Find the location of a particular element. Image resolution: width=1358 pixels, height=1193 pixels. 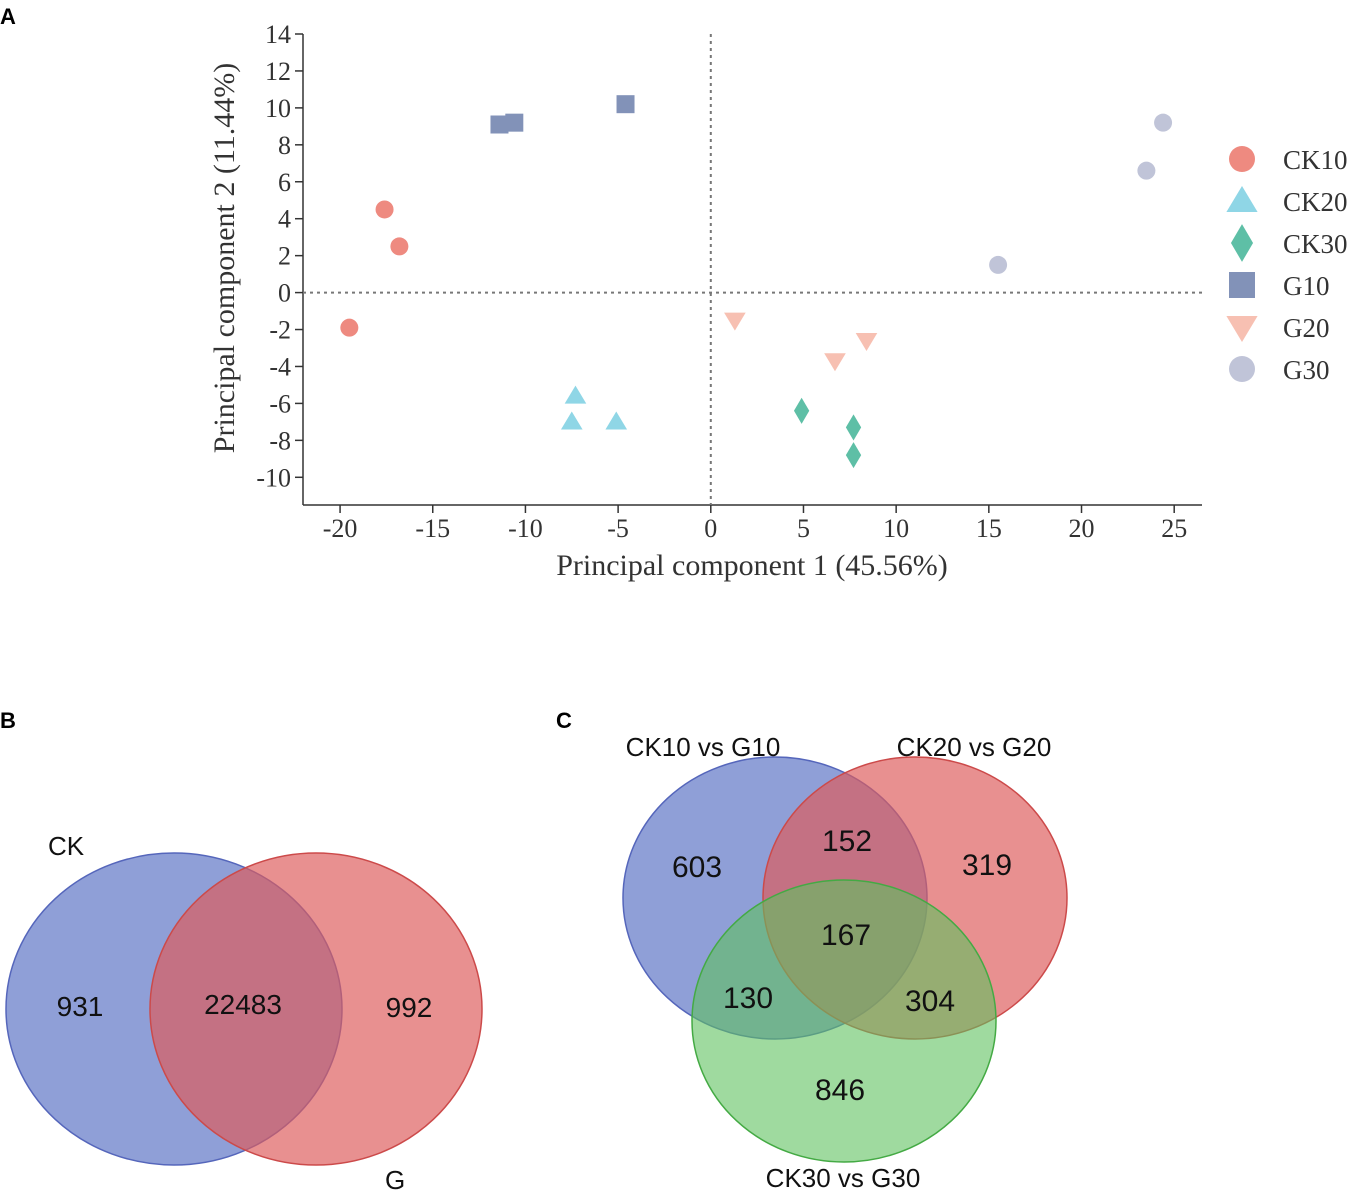

y-tick-label: -8 is located at coordinates (280, 440).